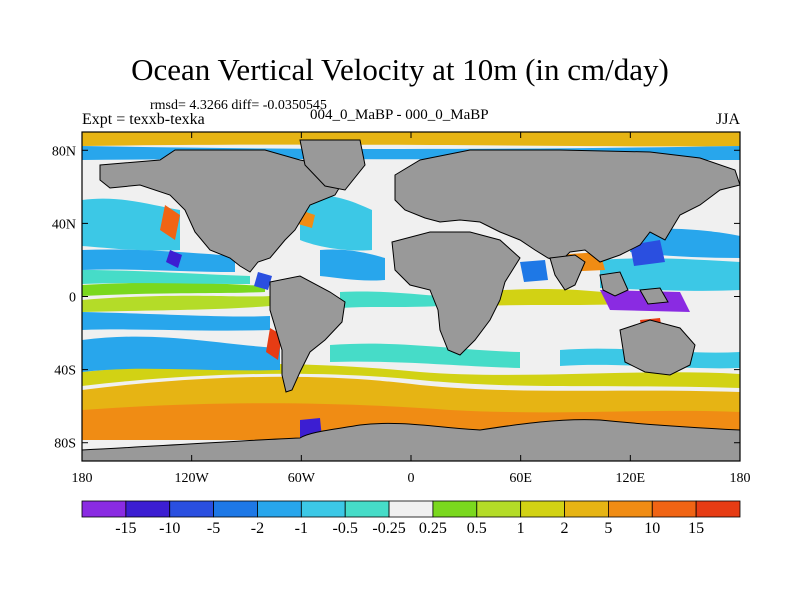  Describe the element at coordinates (728, 119) in the screenshot. I see `season-label: JJA` at that location.